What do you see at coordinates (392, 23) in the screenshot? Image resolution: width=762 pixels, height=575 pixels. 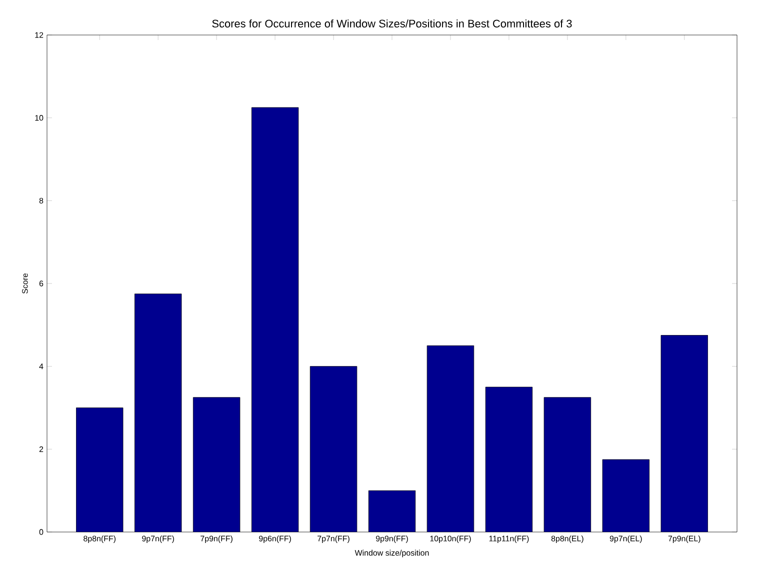 I see `chart-title: Scores for Occurrence of Window Sizes/Positions in Best Committees of 3` at bounding box center [392, 23].